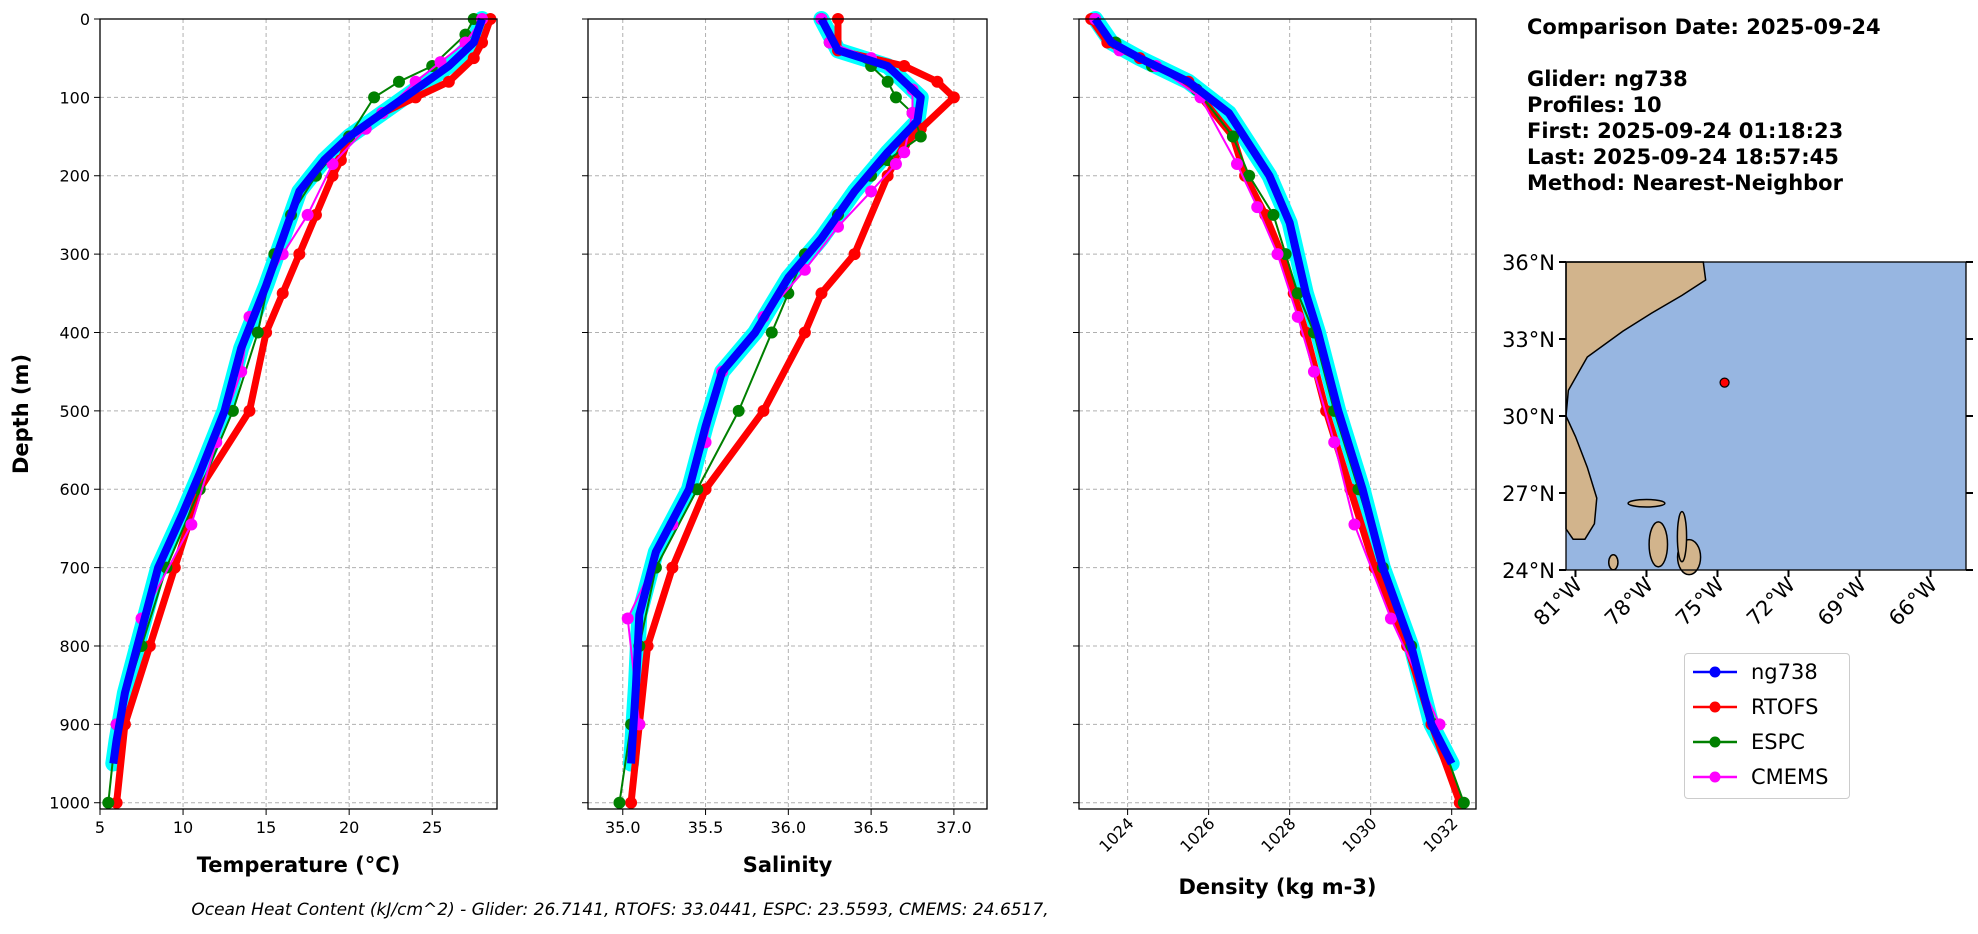 The height and width of the screenshot is (934, 1978). I want to click on x-tick-label: 1030, so click(1359, 835).